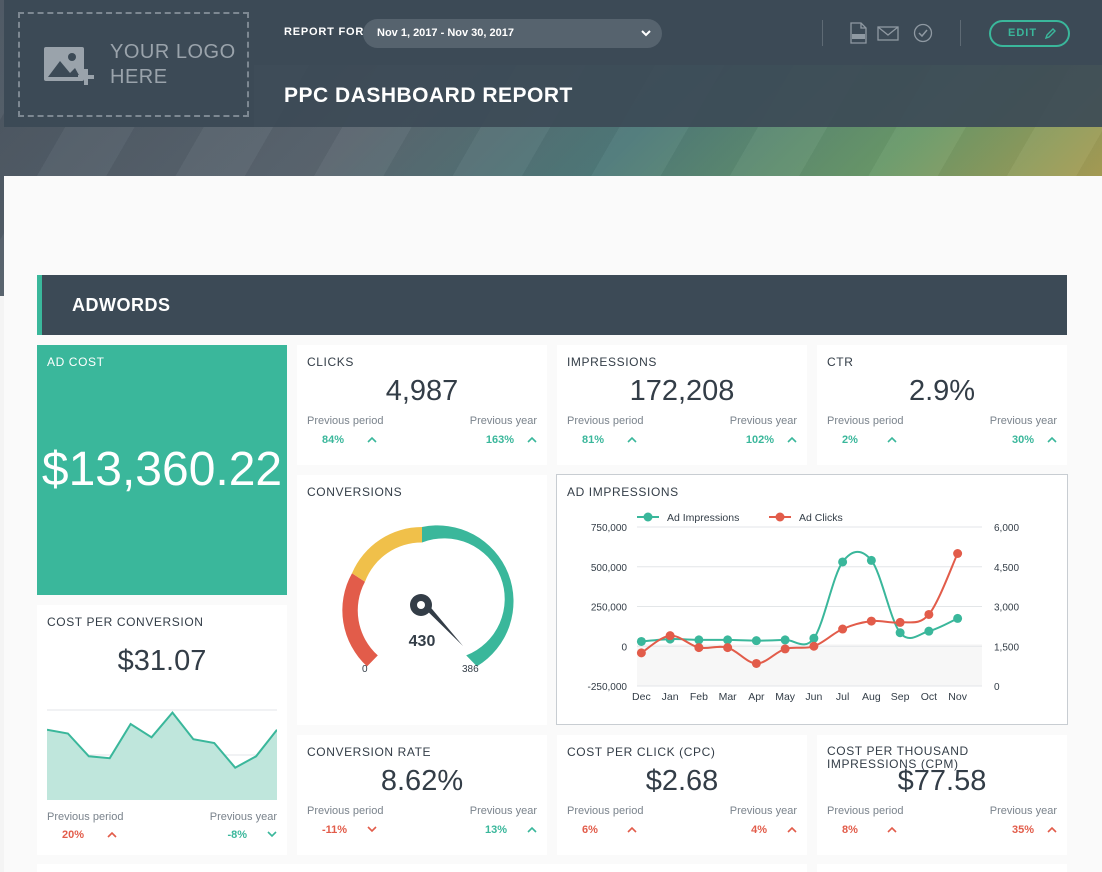 This screenshot has height=872, width=1102. I want to click on prev-period-value: 2%, so click(850, 440).